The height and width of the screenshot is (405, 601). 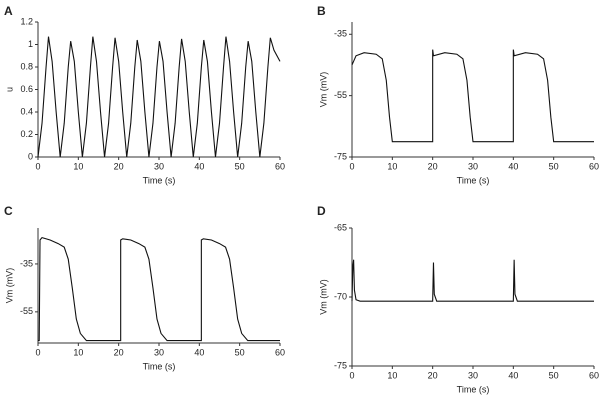 I want to click on panel-label: A, so click(x=8, y=11).